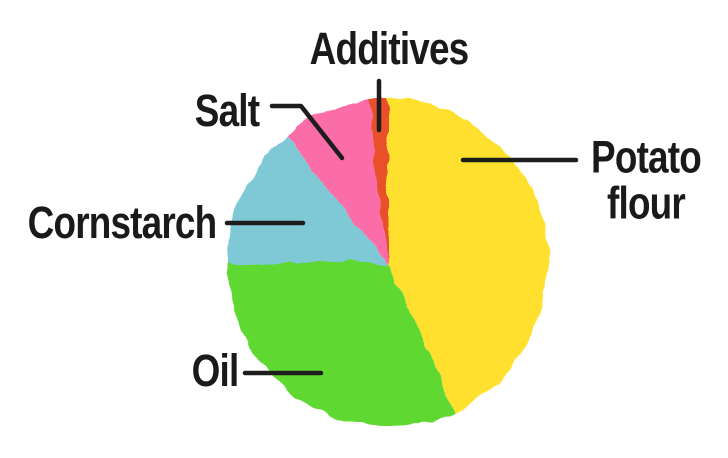 Image resolution: width=728 pixels, height=458 pixels. Describe the element at coordinates (227, 110) in the screenshot. I see `salt-label: Salt` at that location.